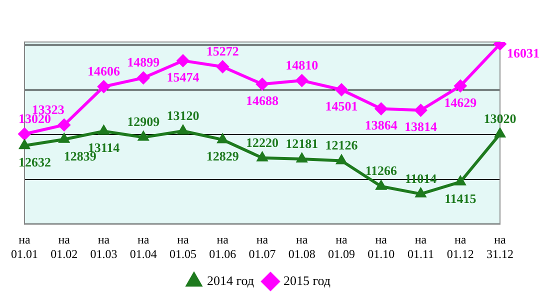  I want to click on x-tick-label: на 01.08, so click(302, 246).